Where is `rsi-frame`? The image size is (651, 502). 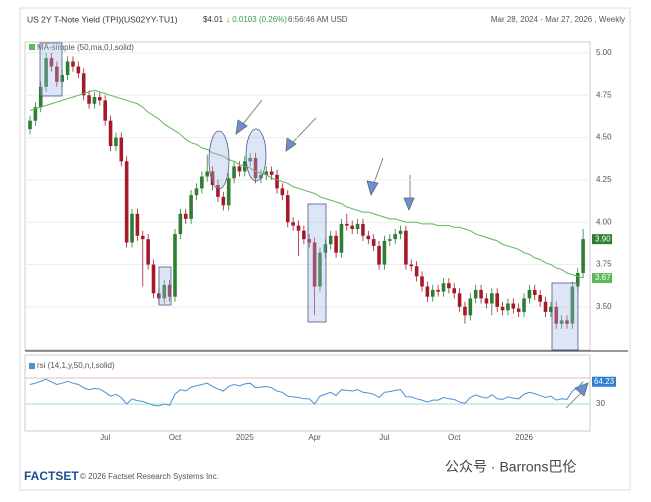
rsi-frame is located at coordinates (307, 393).